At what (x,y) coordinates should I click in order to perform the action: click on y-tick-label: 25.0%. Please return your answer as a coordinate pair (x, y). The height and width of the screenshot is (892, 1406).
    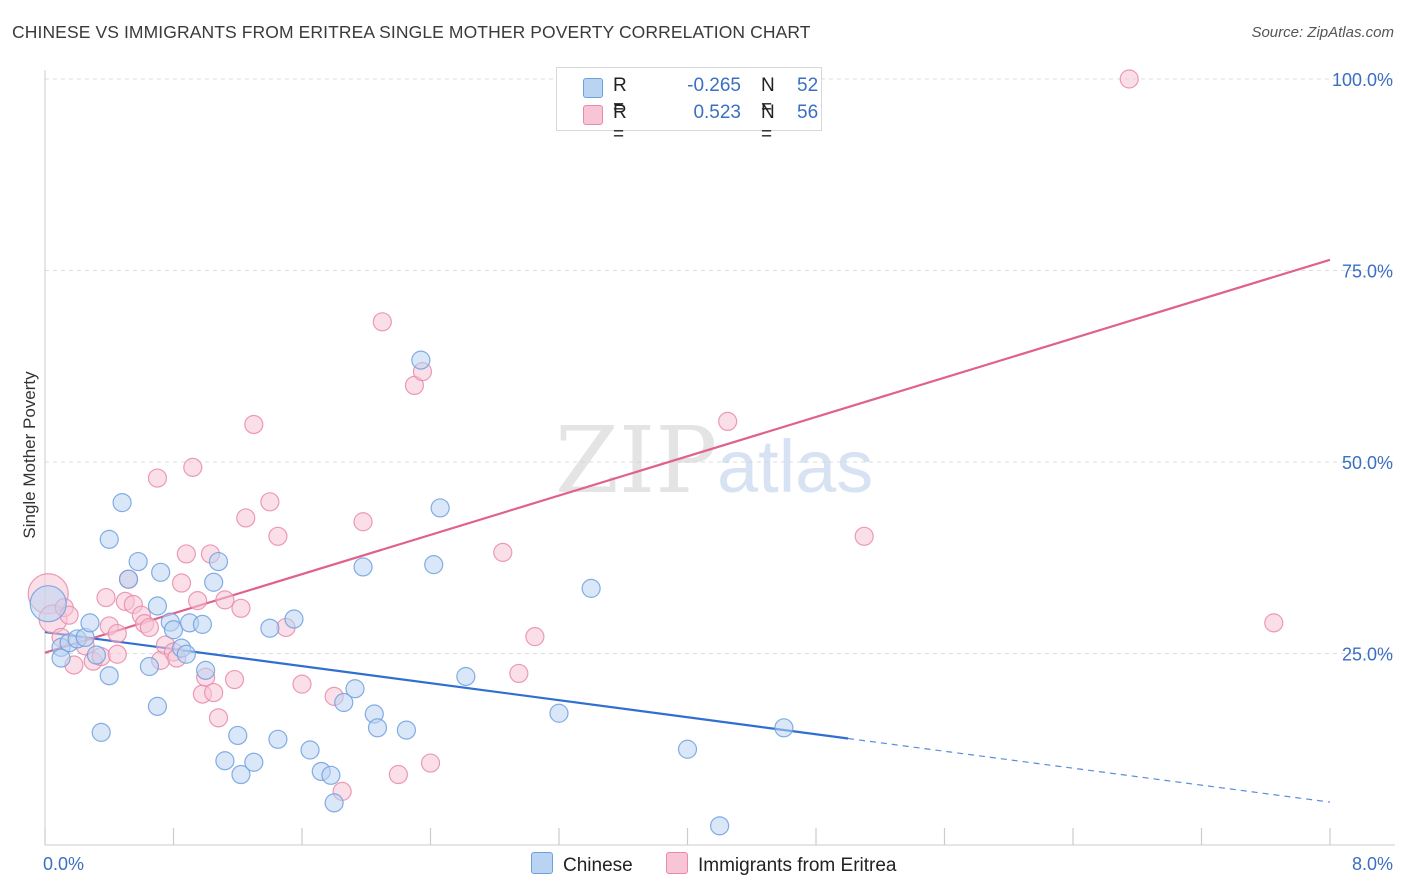
    Looking at the image, I should click on (1367, 655).